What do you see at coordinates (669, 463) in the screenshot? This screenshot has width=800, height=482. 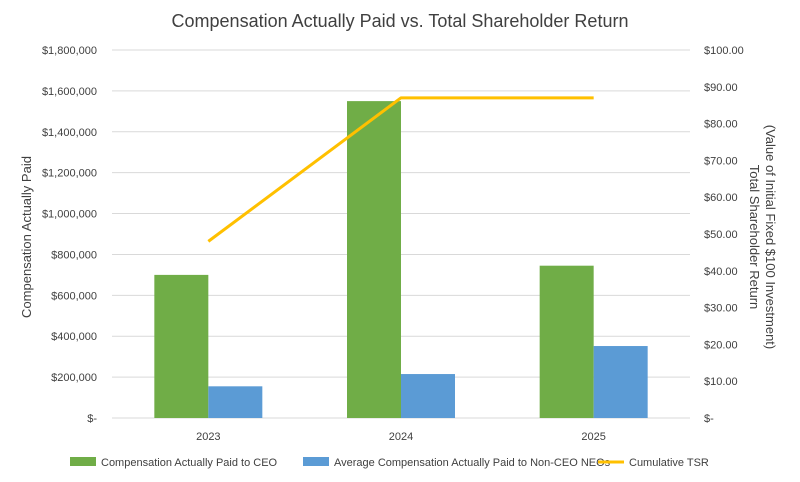 I see `legend-label: Cumulative TSR` at bounding box center [669, 463].